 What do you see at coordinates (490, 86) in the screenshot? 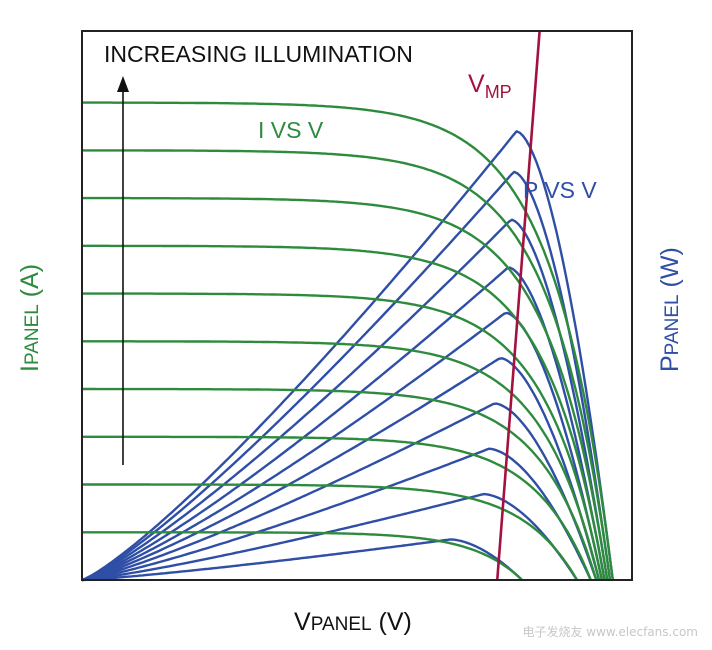
I see `vmp-label: VMP` at bounding box center [490, 86].